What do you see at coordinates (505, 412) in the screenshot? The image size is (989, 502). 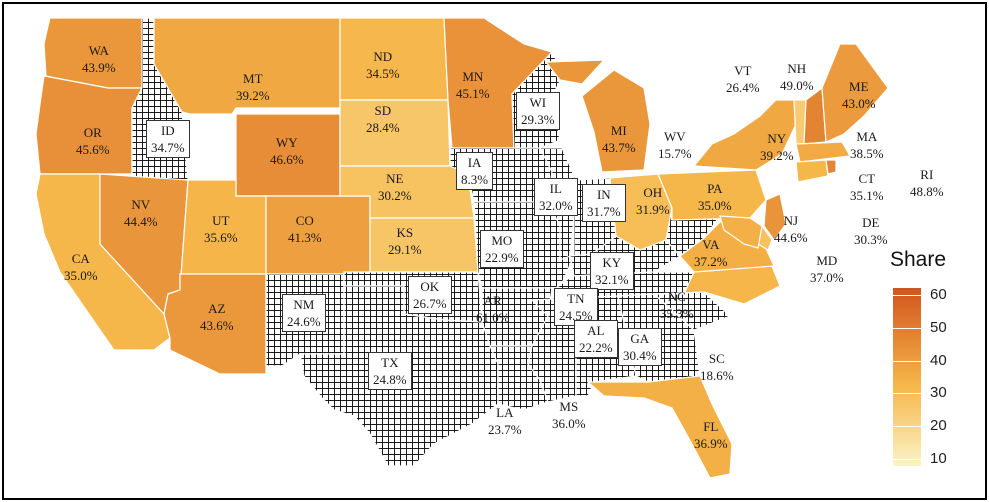 I see `state-code: LA` at bounding box center [505, 412].